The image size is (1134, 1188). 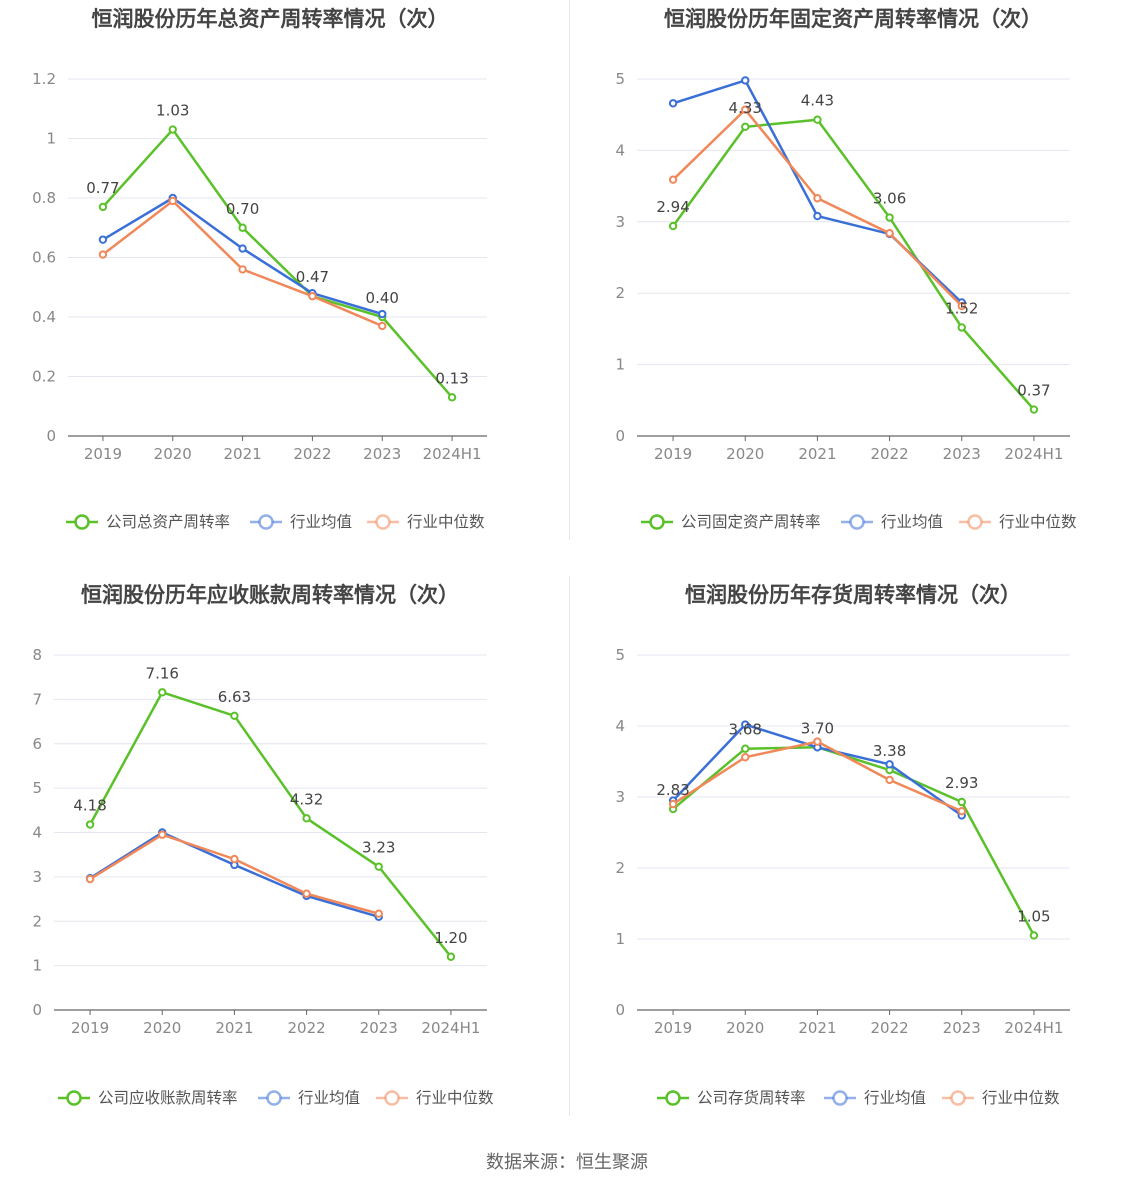 I want to click on legend-label: 行业均值, so click(x=329, y=1098).